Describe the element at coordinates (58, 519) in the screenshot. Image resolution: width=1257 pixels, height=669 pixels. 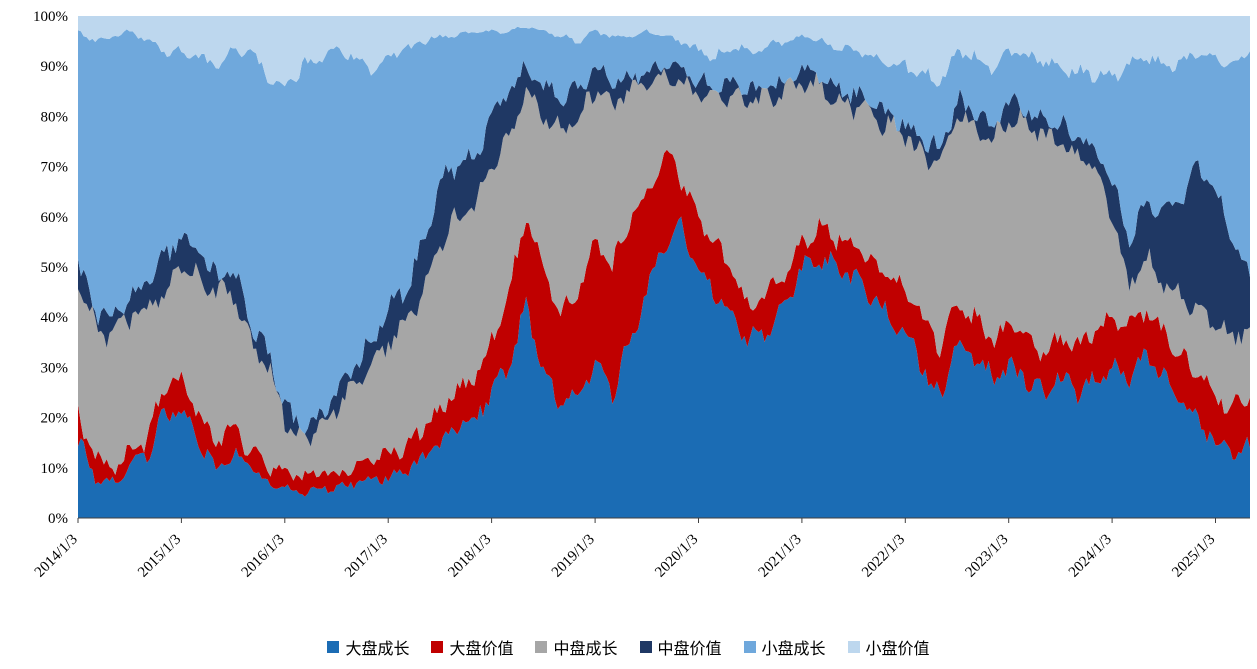
I see `y-tick-label: 0%` at that location.